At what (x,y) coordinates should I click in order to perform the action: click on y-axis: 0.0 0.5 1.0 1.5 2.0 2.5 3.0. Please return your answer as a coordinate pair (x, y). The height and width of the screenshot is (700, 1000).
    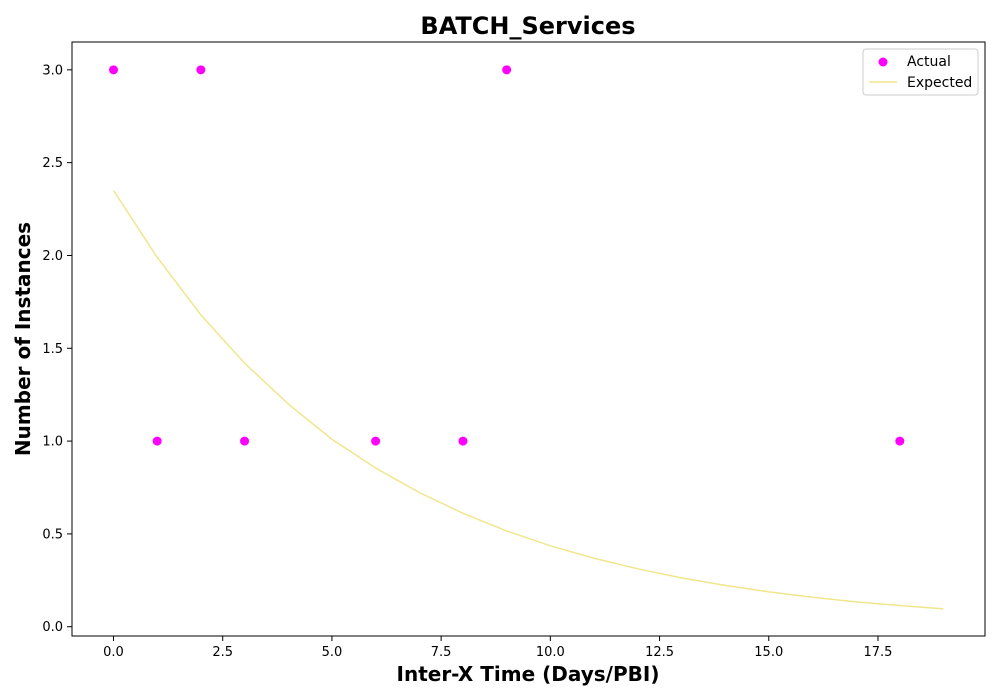
    Looking at the image, I should click on (57, 349).